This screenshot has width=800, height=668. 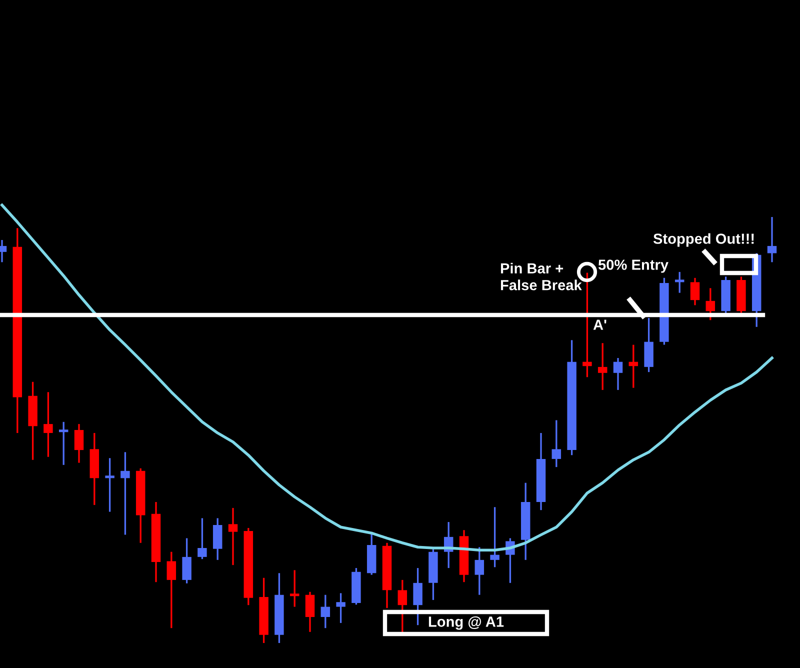 I want to click on annotation: A', so click(x=599, y=325).